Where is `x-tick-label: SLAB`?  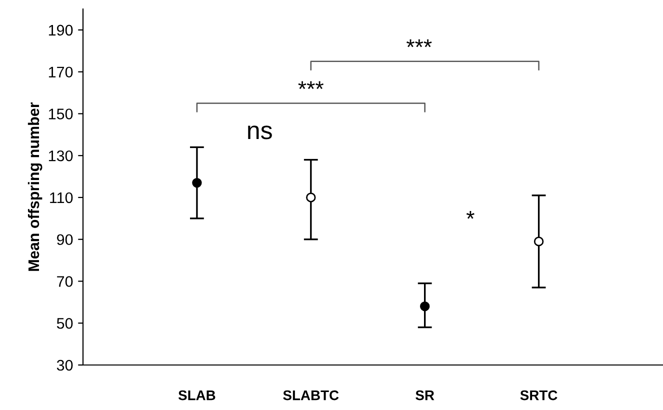 x-tick-label: SLAB is located at coordinates (197, 395).